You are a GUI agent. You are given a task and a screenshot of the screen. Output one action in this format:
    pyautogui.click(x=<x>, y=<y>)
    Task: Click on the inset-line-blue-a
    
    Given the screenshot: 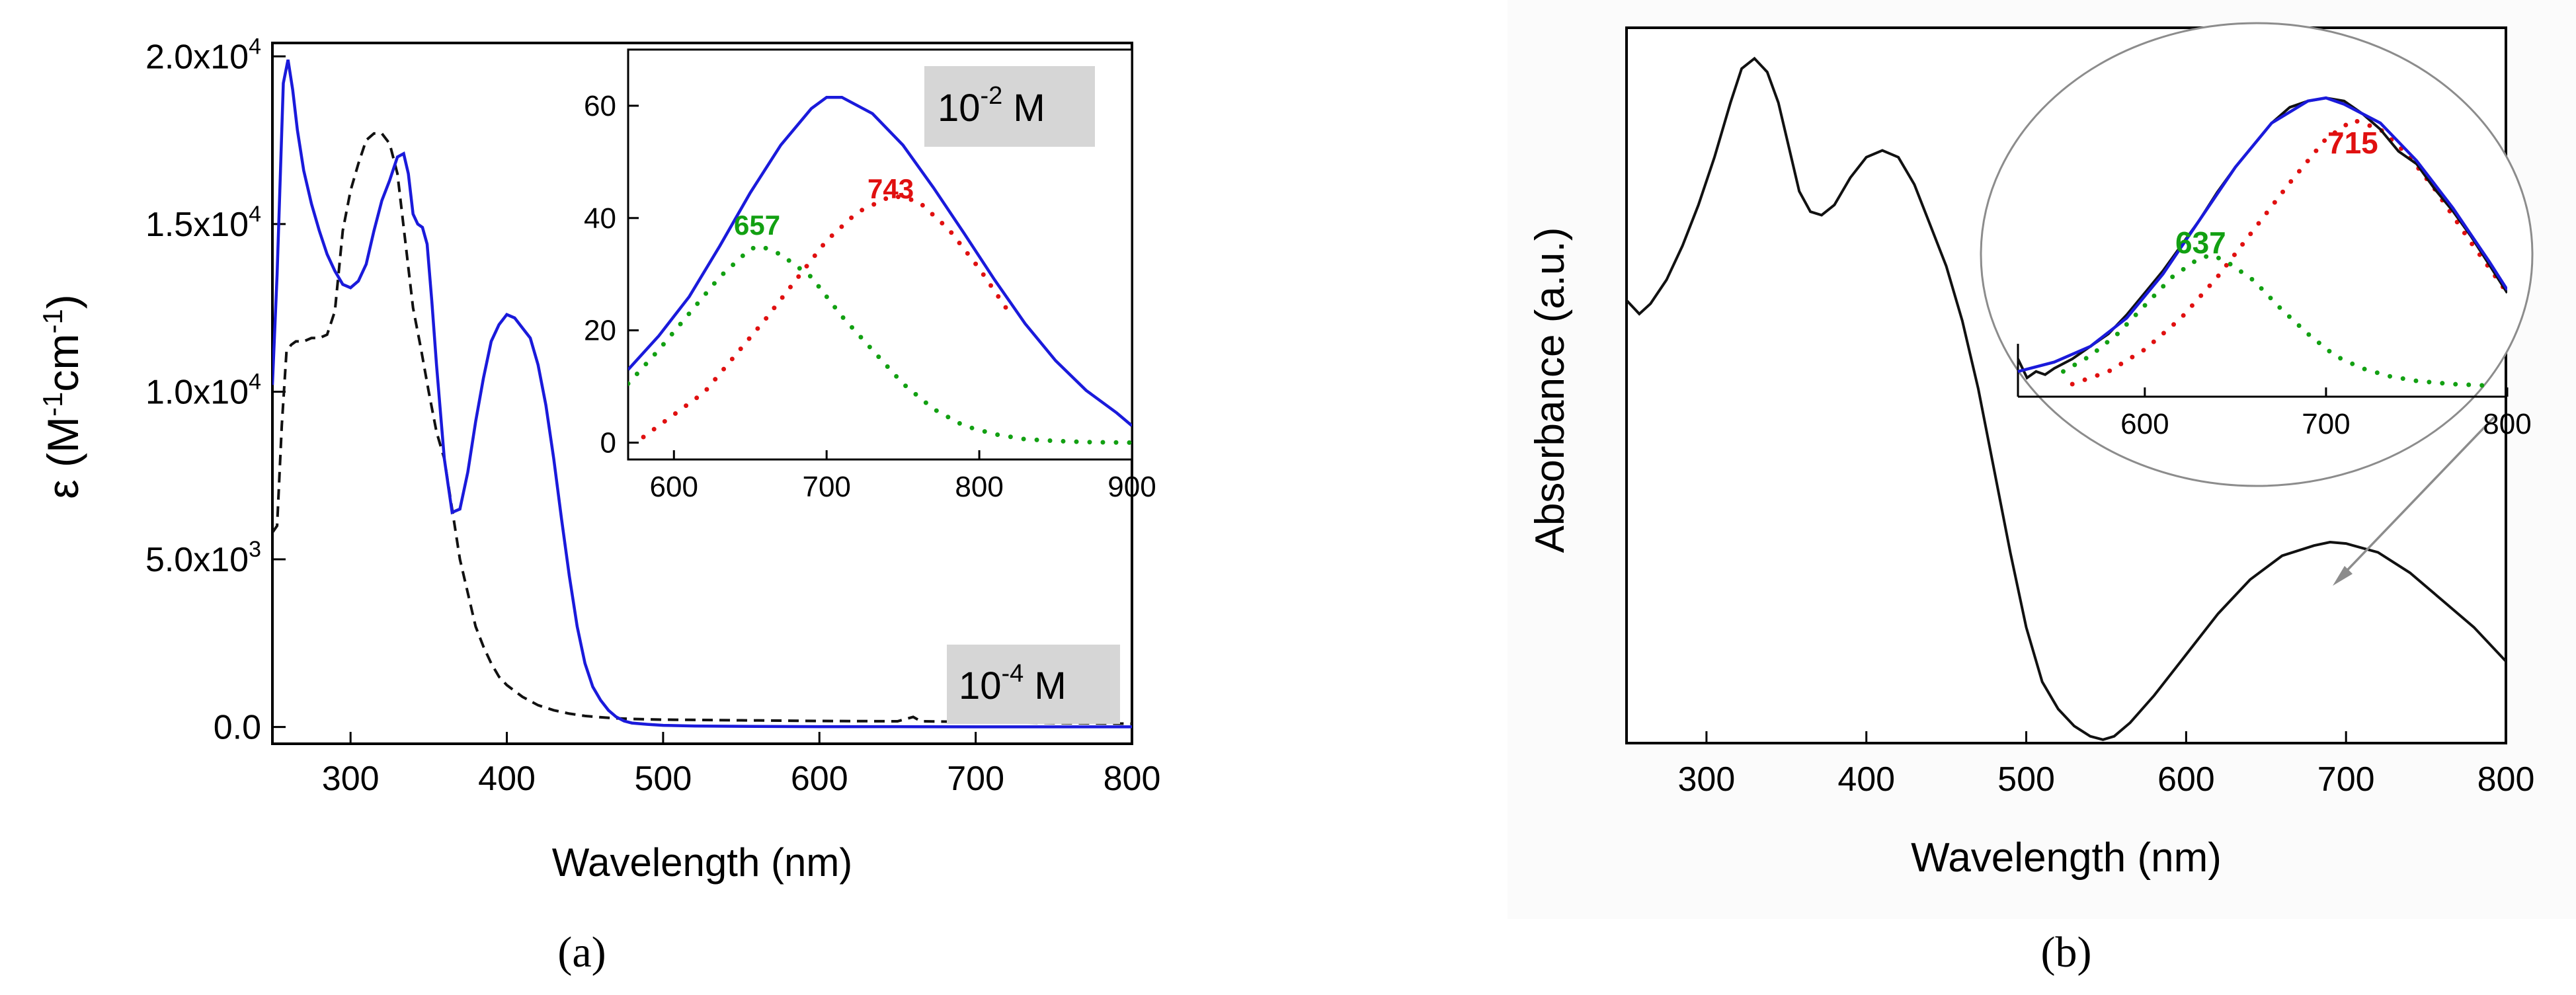 What is the action you would take?
    pyautogui.click(x=880, y=261)
    